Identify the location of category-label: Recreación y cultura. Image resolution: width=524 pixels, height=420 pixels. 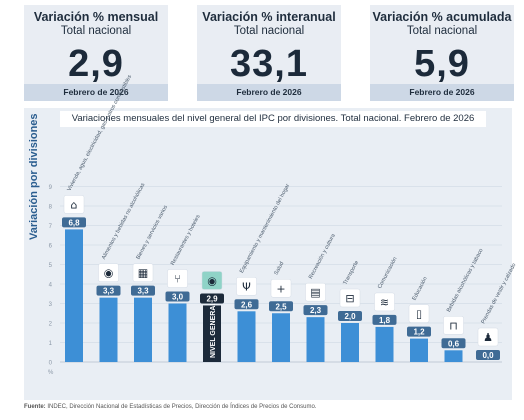
(322, 256).